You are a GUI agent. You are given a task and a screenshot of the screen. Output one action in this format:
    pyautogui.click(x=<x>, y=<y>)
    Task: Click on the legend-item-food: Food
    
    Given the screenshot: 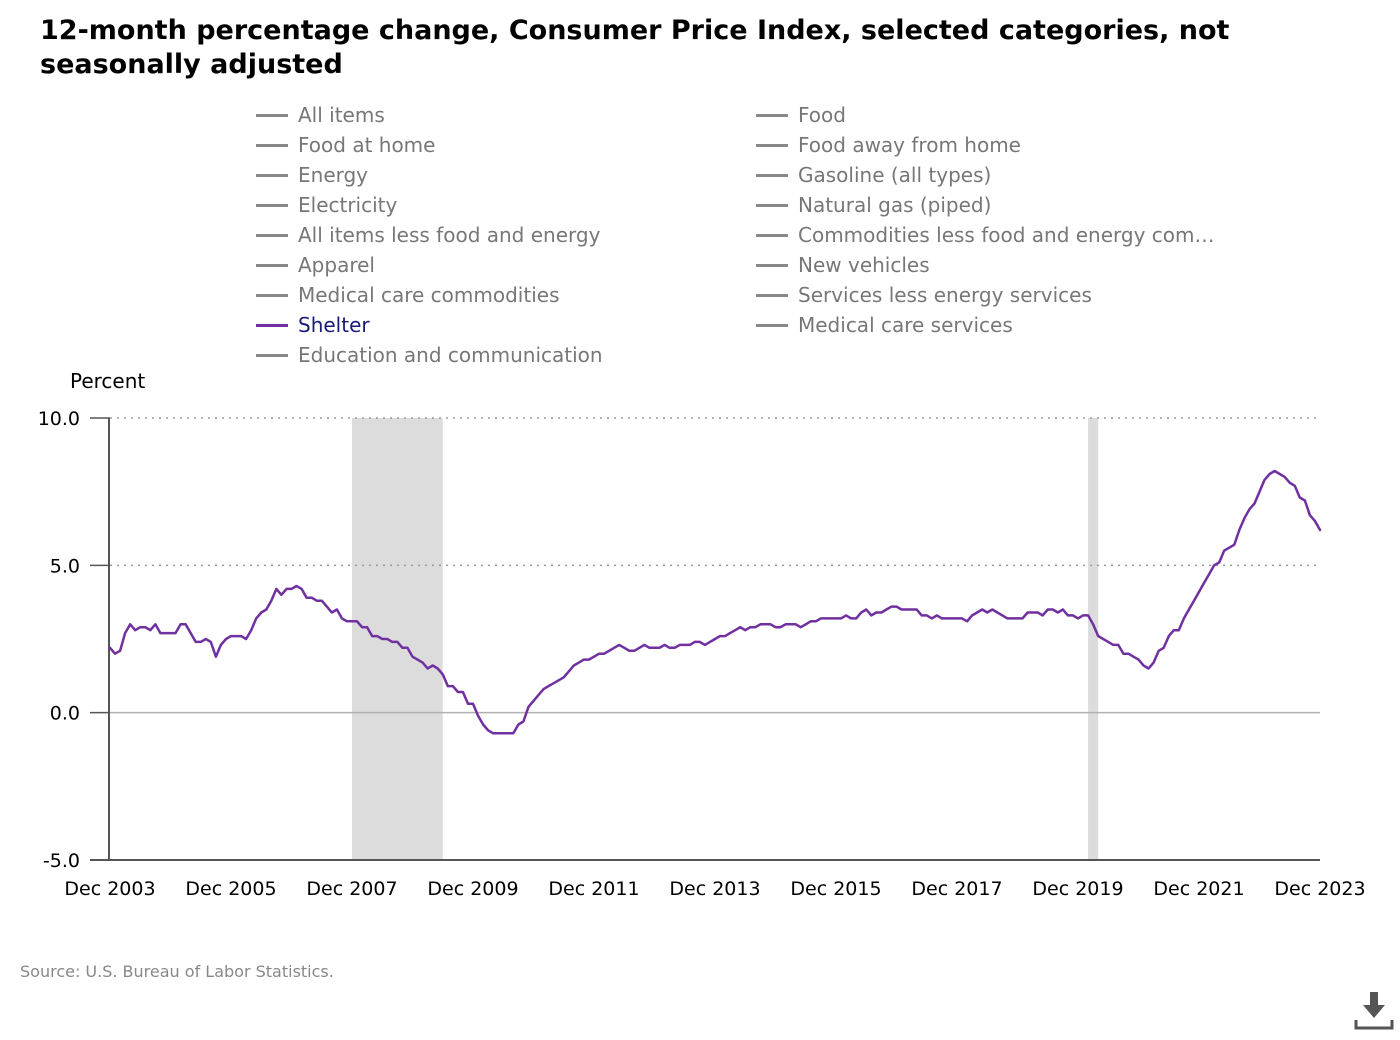 What is the action you would take?
    pyautogui.click(x=801, y=115)
    